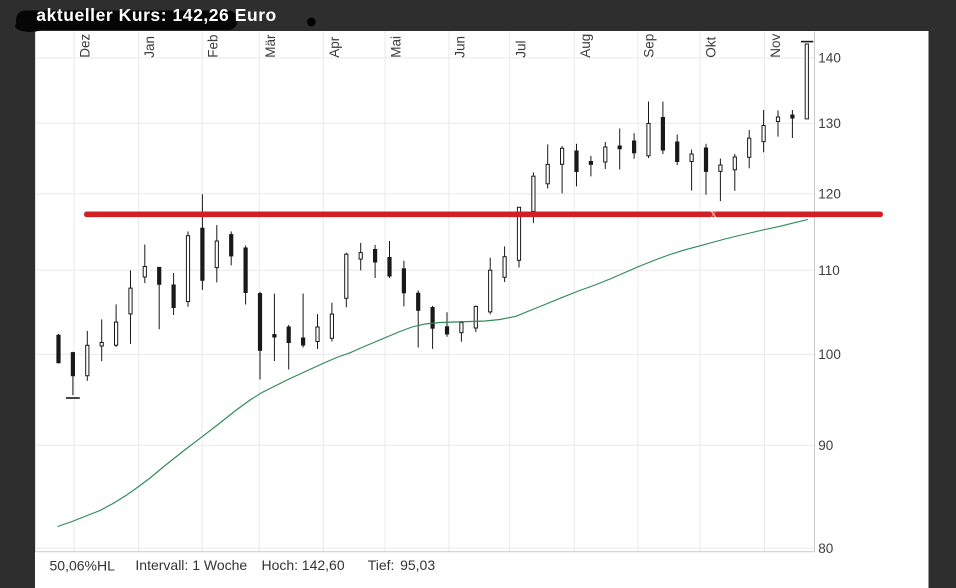 Image resolution: width=956 pixels, height=588 pixels. What do you see at coordinates (829, 270) in the screenshot?
I see `svg-text: 110` at bounding box center [829, 270].